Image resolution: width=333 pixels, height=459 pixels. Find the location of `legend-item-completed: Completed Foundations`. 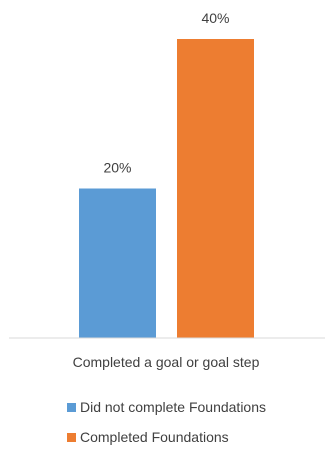

legend-item-completed: Completed Foundations is located at coordinates (166, 437).